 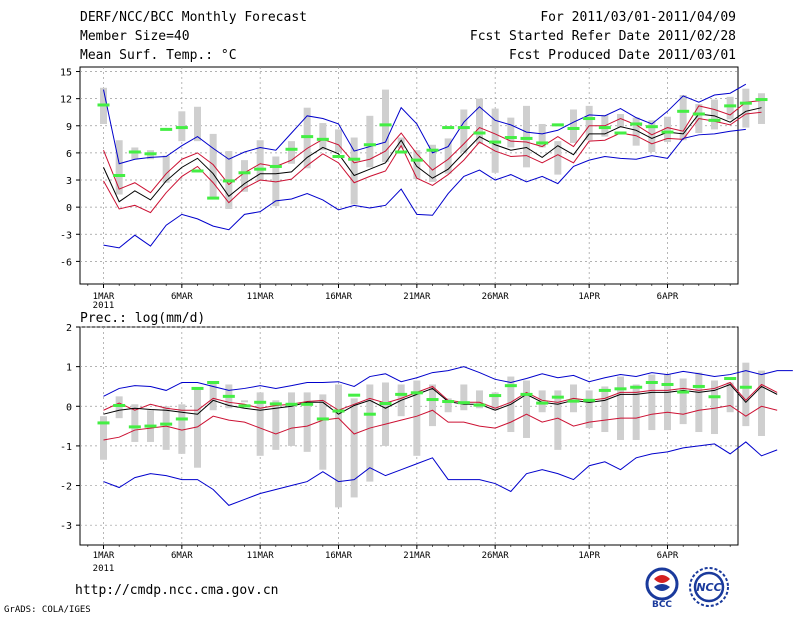 What do you see at coordinates (602, 36) in the screenshot?
I see `header-refer-date: Fcst Started Refer Date 2011/02/28` at bounding box center [602, 36].